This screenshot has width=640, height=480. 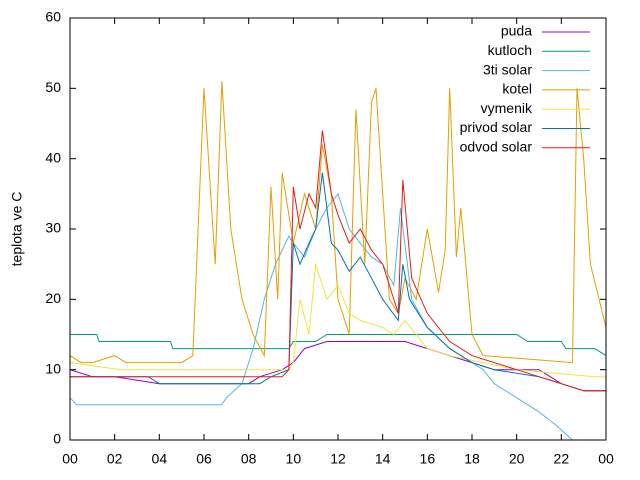 I want to click on x-tick-label: 02, so click(x=115, y=459).